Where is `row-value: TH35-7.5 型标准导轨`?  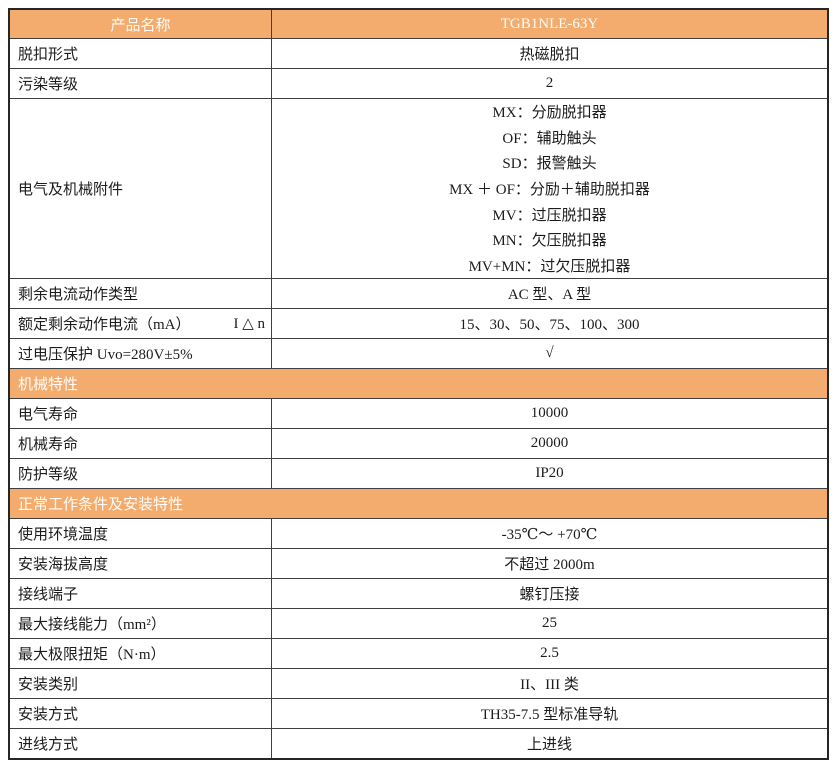
row-value: TH35-7.5 型标准导轨 is located at coordinates (549, 715).